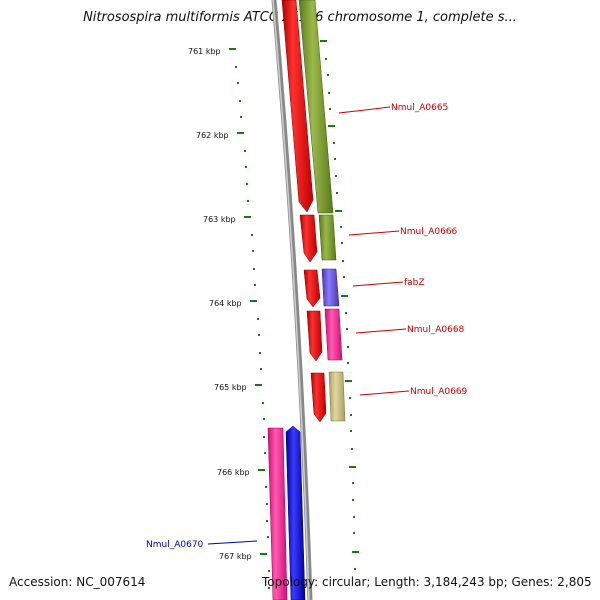 Image resolution: width=600 pixels, height=600 pixels. Describe the element at coordinates (232, 542) in the screenshot. I see `callout-line-nmul-a0670` at that location.